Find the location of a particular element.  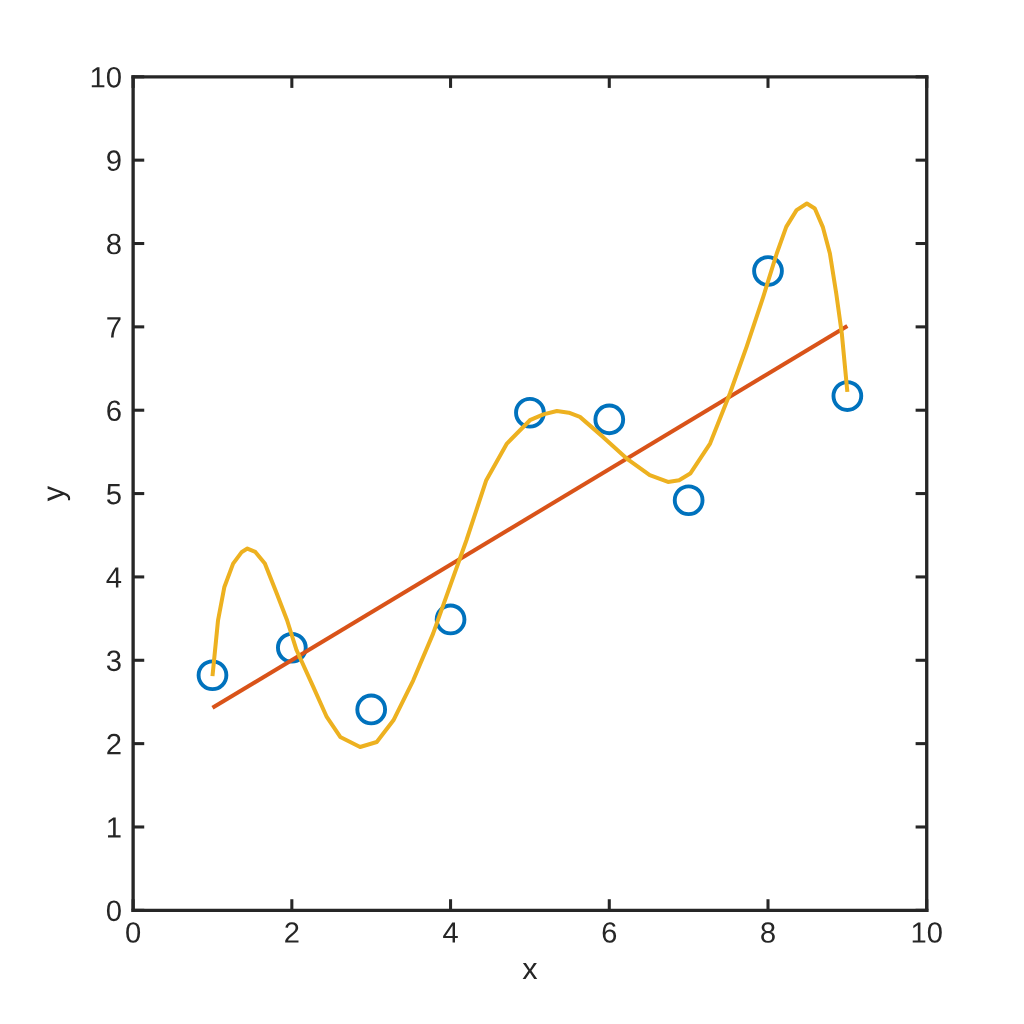

y-tick-label: 7 is located at coordinates (114, 327).